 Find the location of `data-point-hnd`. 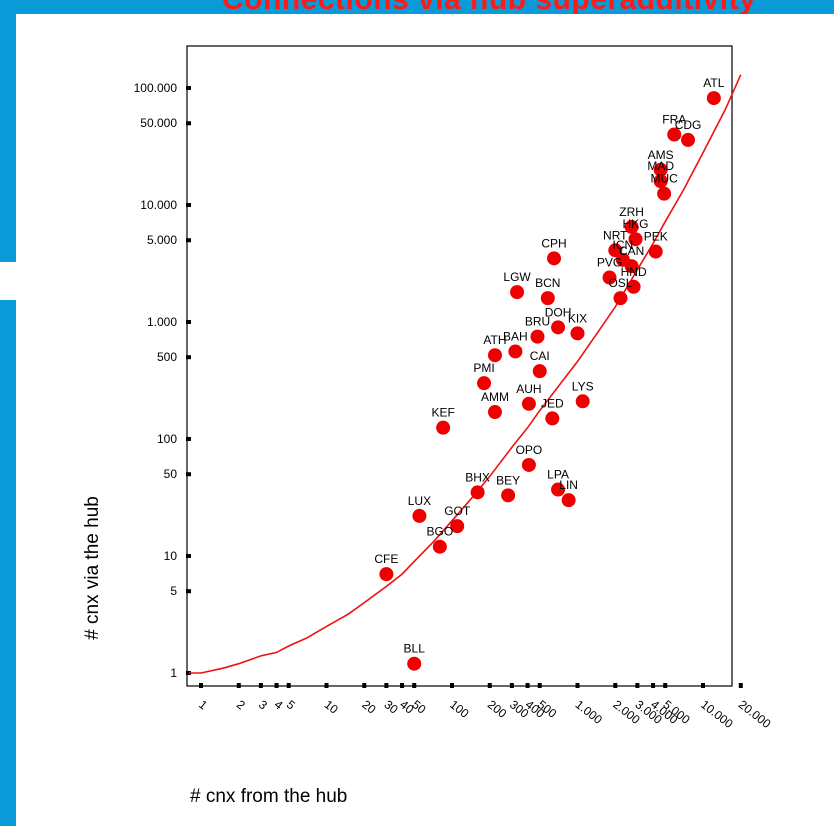

data-point-hnd is located at coordinates (633, 286).